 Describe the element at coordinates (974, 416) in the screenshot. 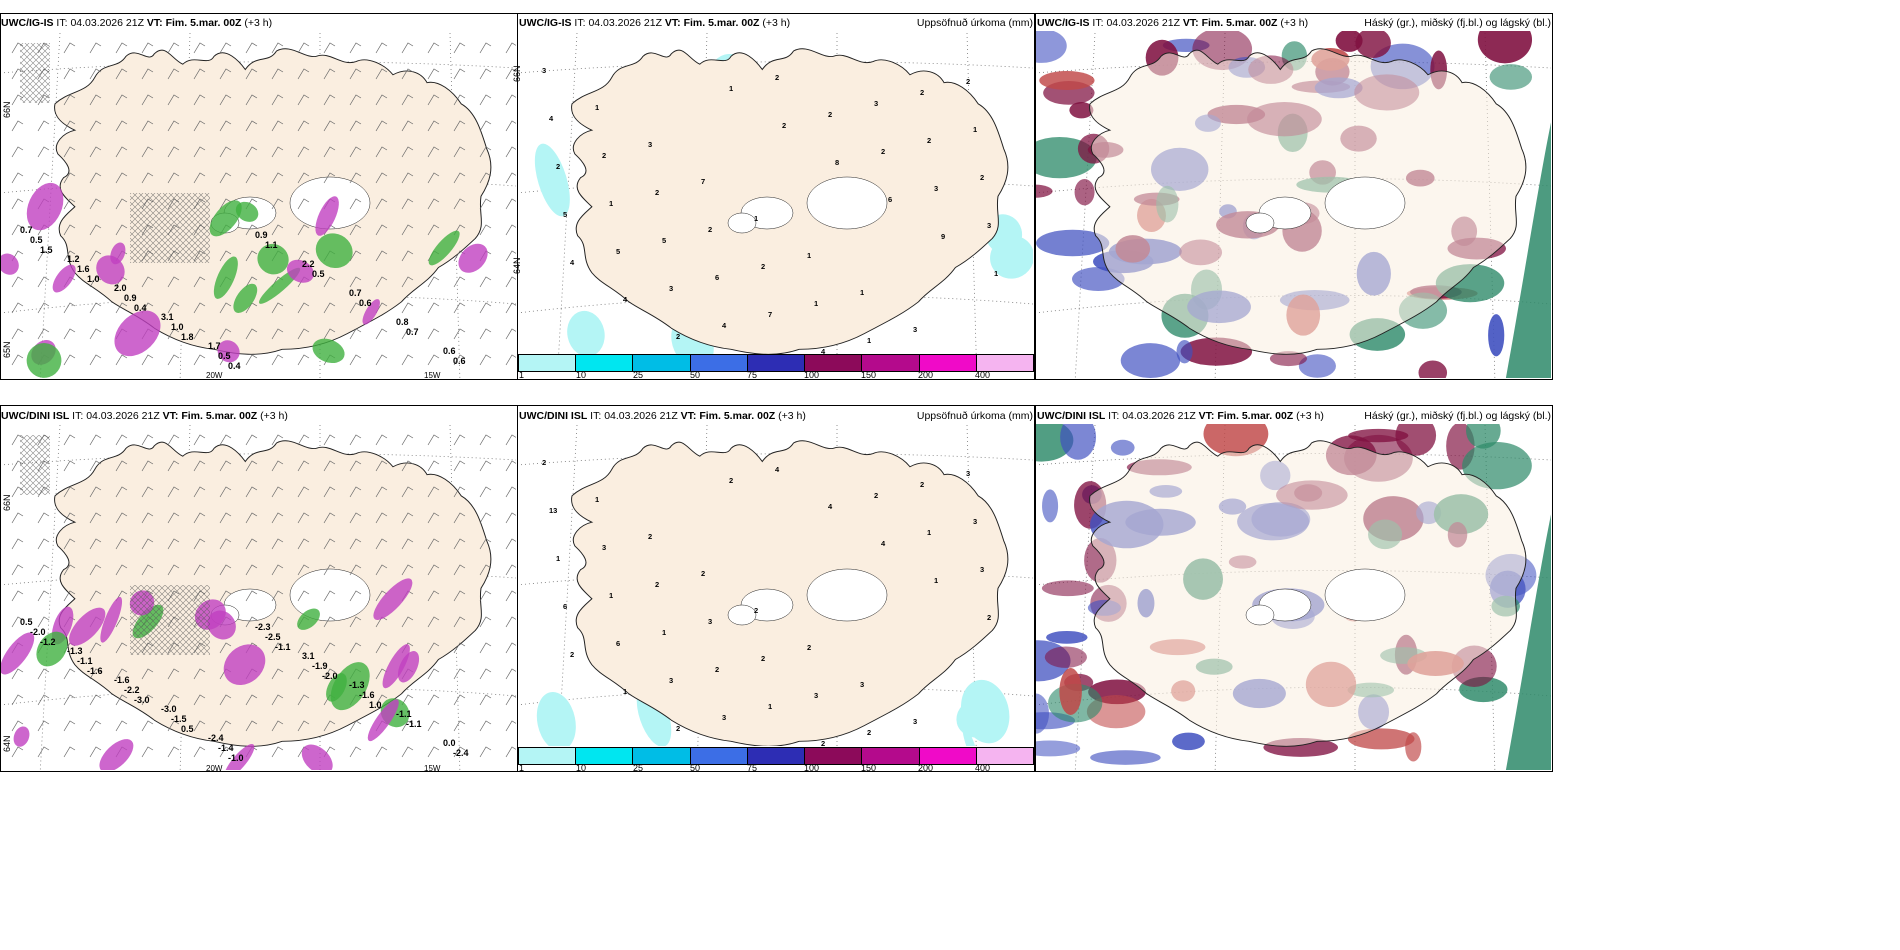

I see `header-5-right: Uppsöfnuð úrkoma (mm)` at that location.